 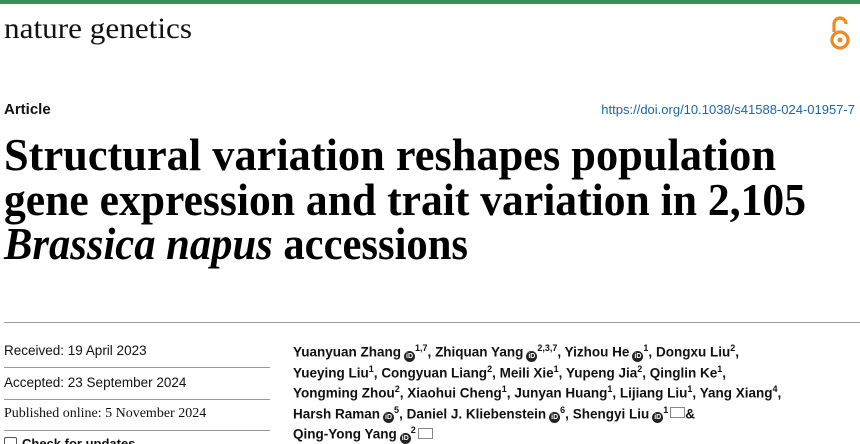 I want to click on title-line: Brassica napus accessions, so click(x=235, y=243).